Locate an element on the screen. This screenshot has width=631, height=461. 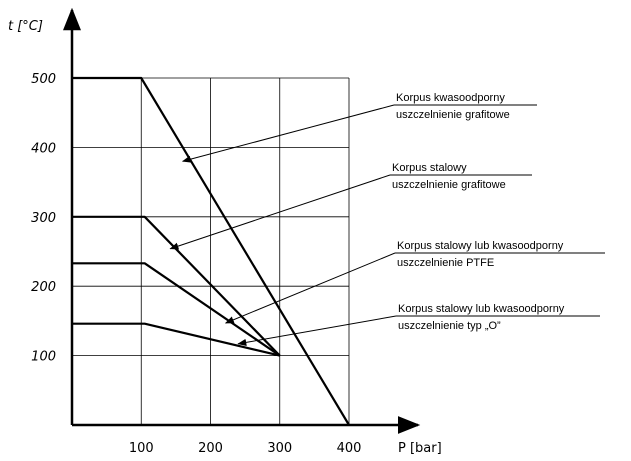
y-tick-label: 200 is located at coordinates (43, 287).